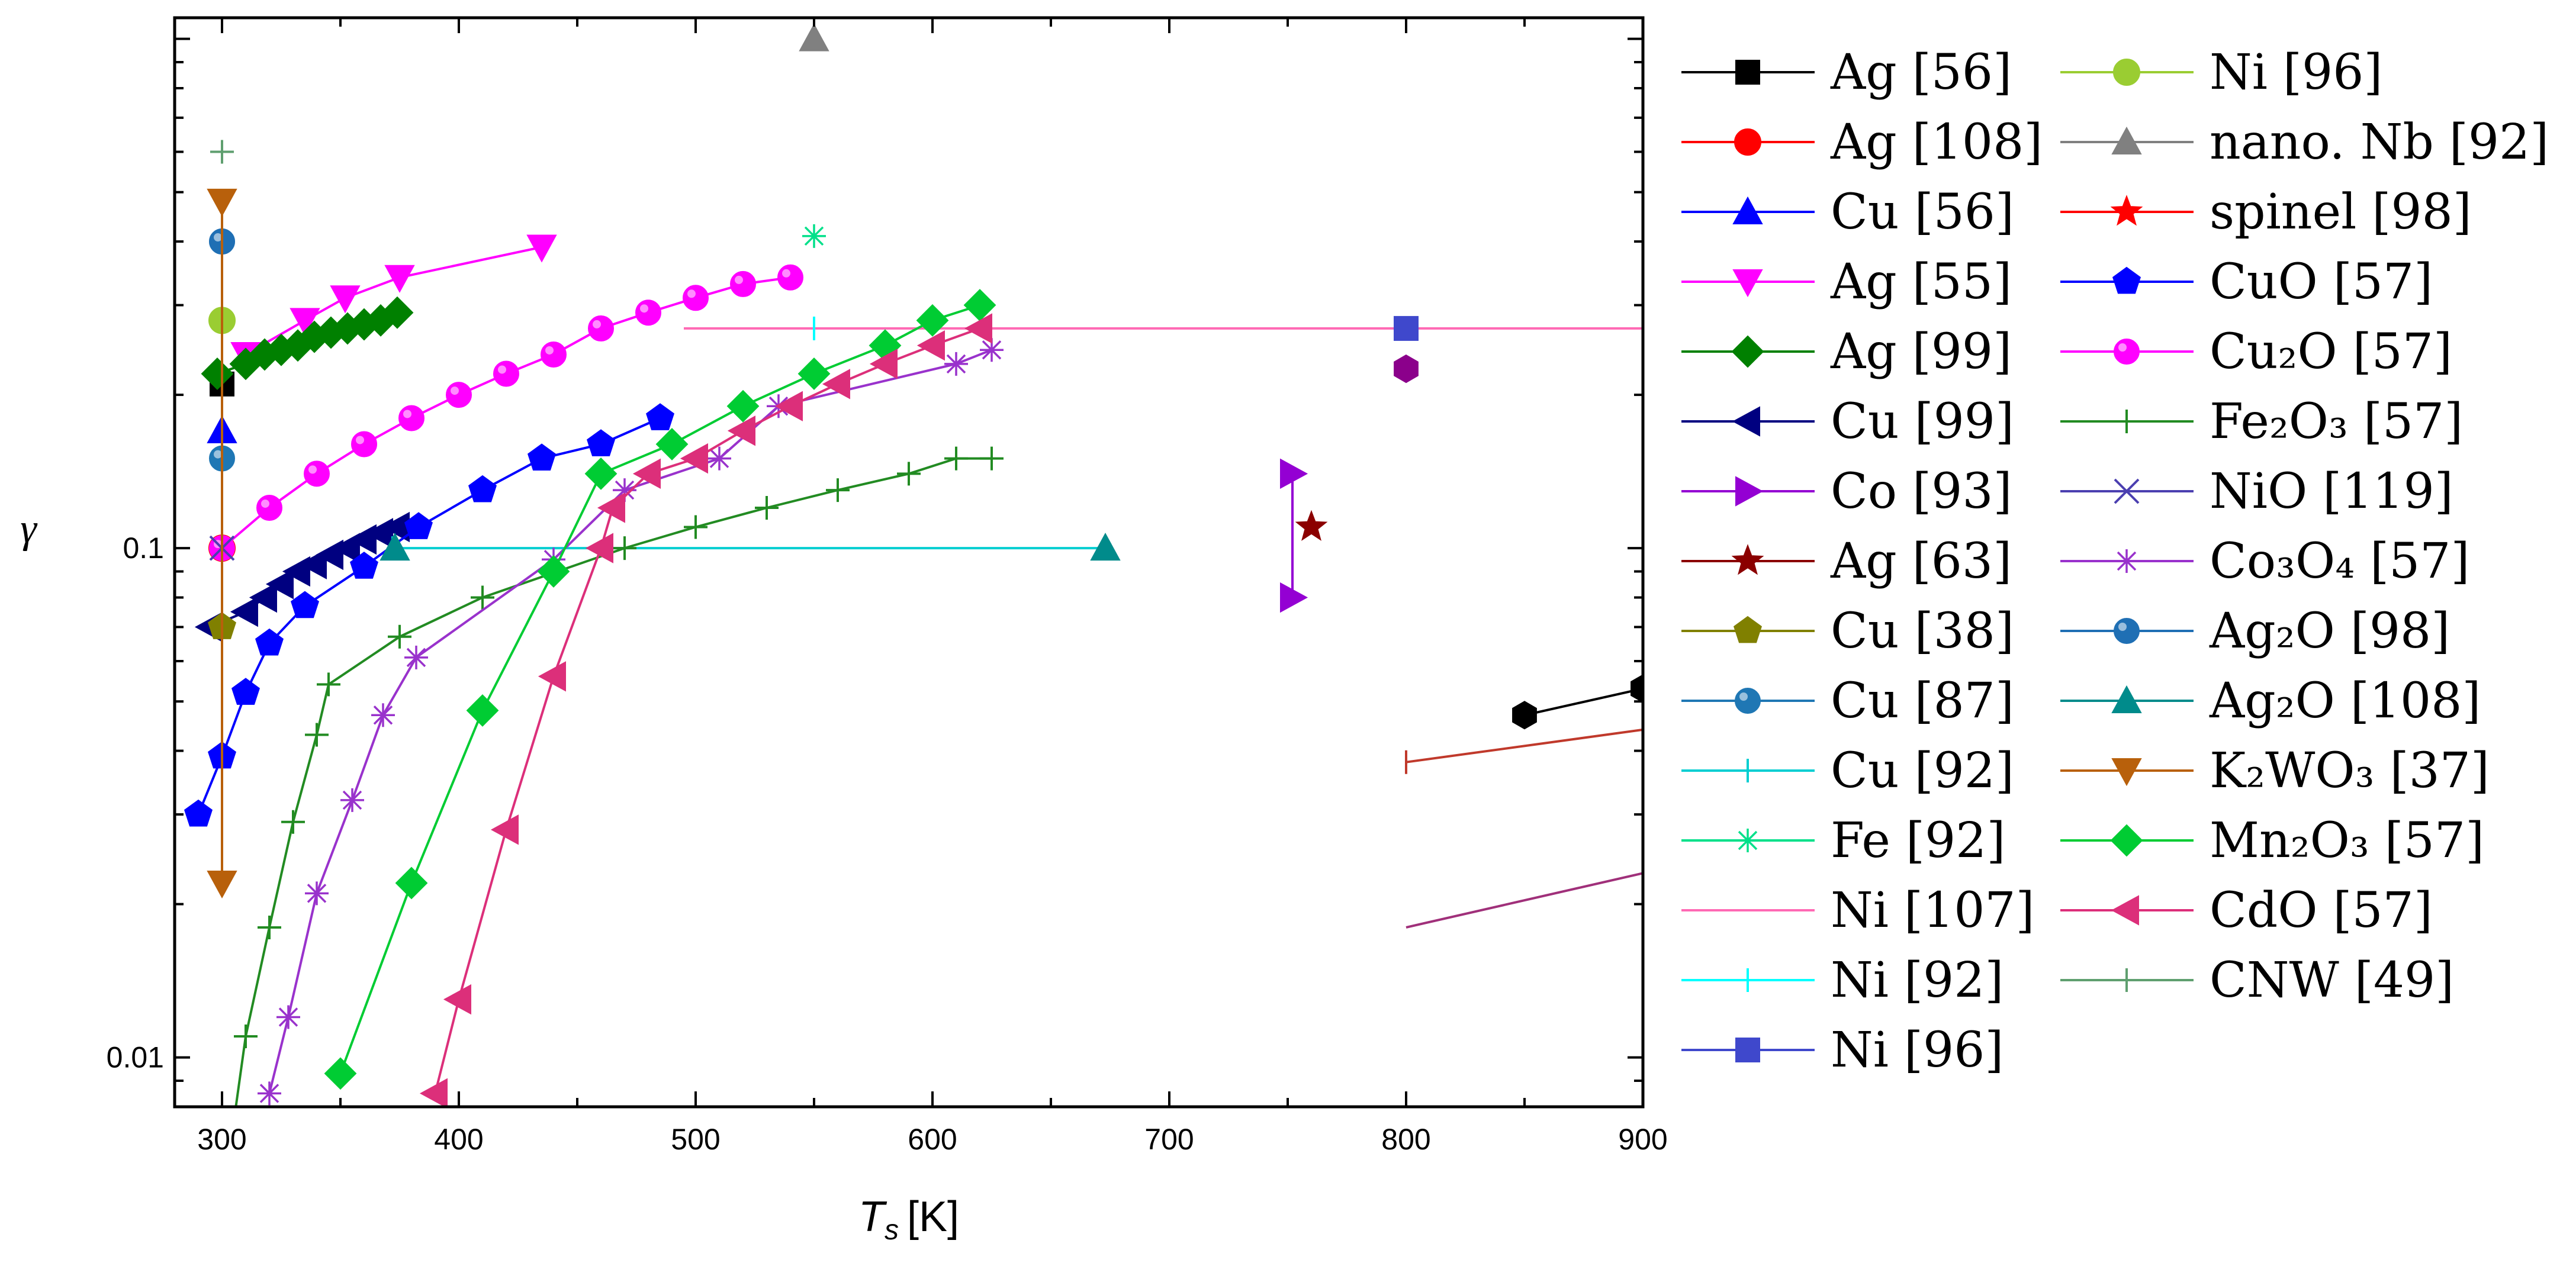 The image size is (2576, 1266). Describe the element at coordinates (1847, 701) in the screenshot. I see `legend-entry: Cu [87]` at that location.